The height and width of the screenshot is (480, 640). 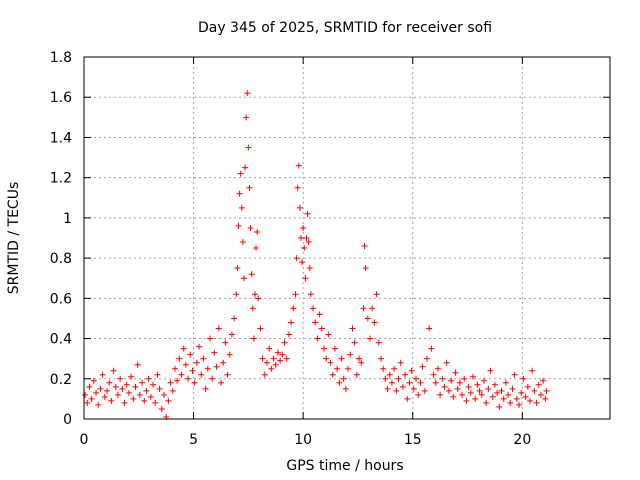 I want to click on y-tick-label: 1.2, so click(x=61, y=179).